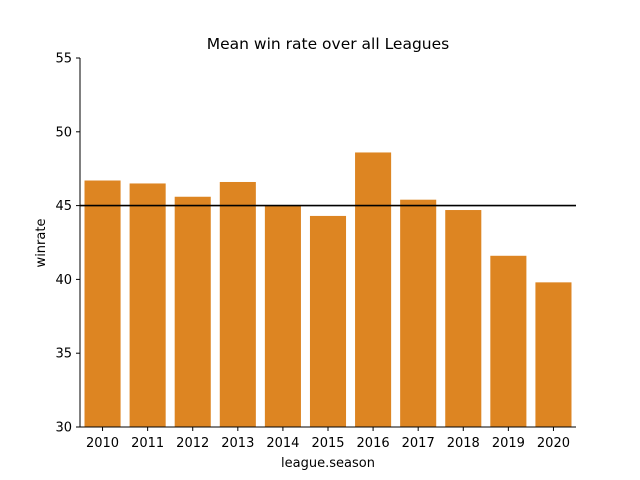 Image resolution: width=640 pixels, height=480 pixels. Describe the element at coordinates (373, 443) in the screenshot. I see `x-tick-label: 2016` at that location.